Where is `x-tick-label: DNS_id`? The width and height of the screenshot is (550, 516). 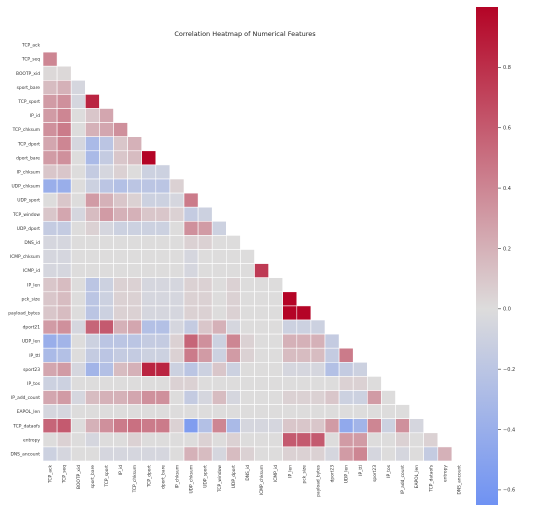
x-tick-label: DNS_id is located at coordinates (248, 473).